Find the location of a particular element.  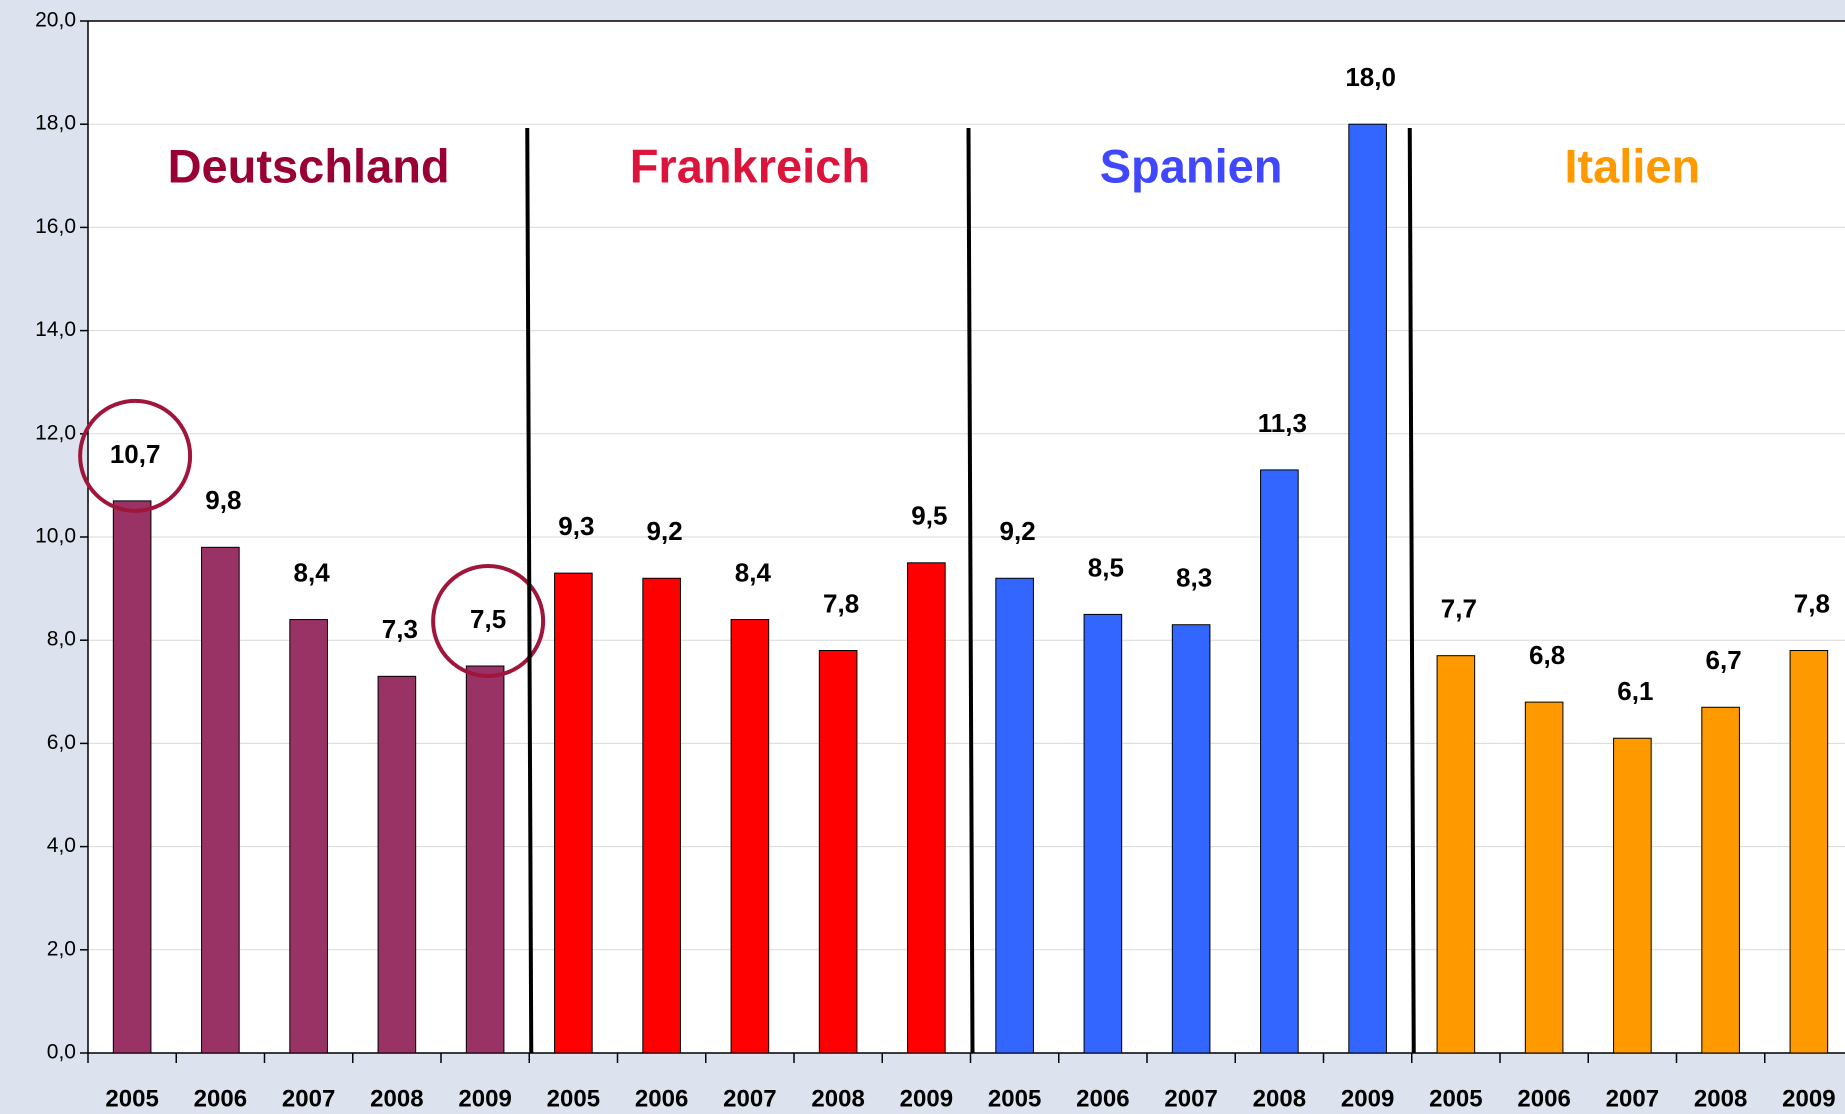

y-tick-label: 0,0 is located at coordinates (61, 1052).